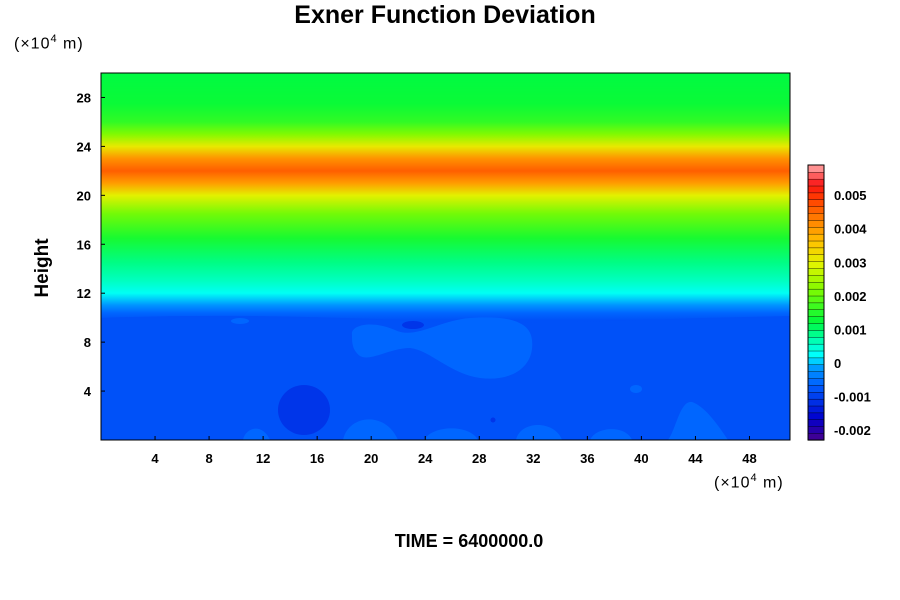  I want to click on y-unit-label: (×104 m), so click(49, 43).